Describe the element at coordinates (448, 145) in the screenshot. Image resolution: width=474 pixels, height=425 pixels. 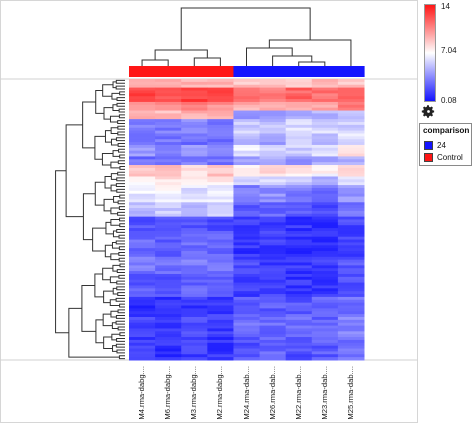
I see `legend-item-24: 24` at that location.